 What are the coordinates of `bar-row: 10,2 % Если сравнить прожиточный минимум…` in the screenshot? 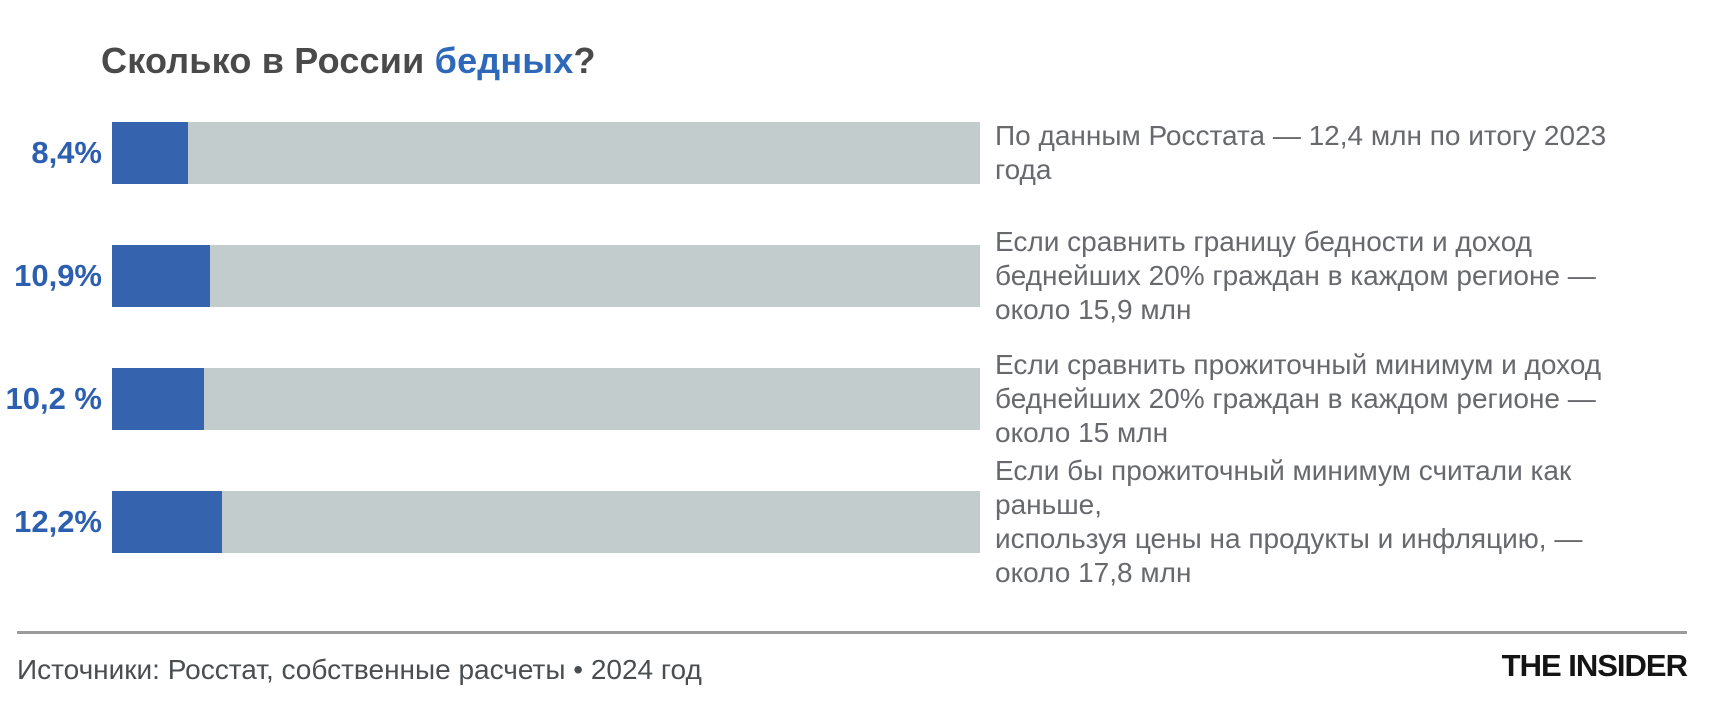 It's located at (866, 398).